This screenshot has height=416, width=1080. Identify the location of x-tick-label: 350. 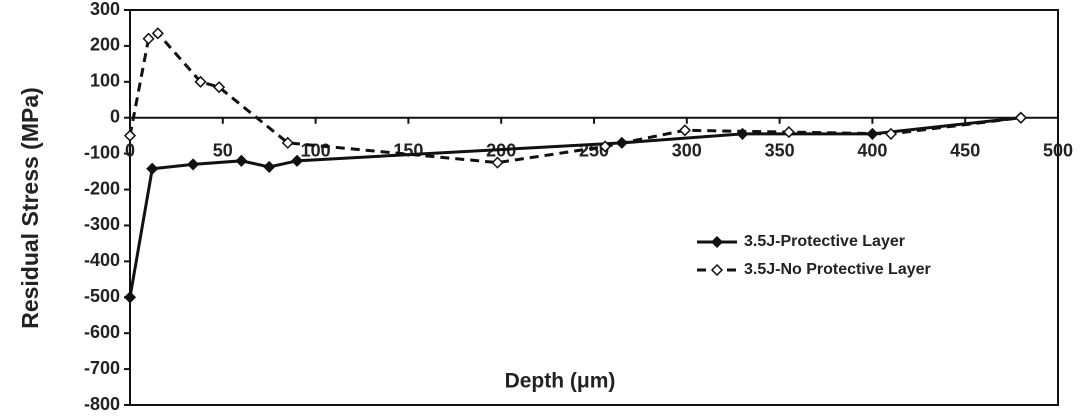
(780, 150).